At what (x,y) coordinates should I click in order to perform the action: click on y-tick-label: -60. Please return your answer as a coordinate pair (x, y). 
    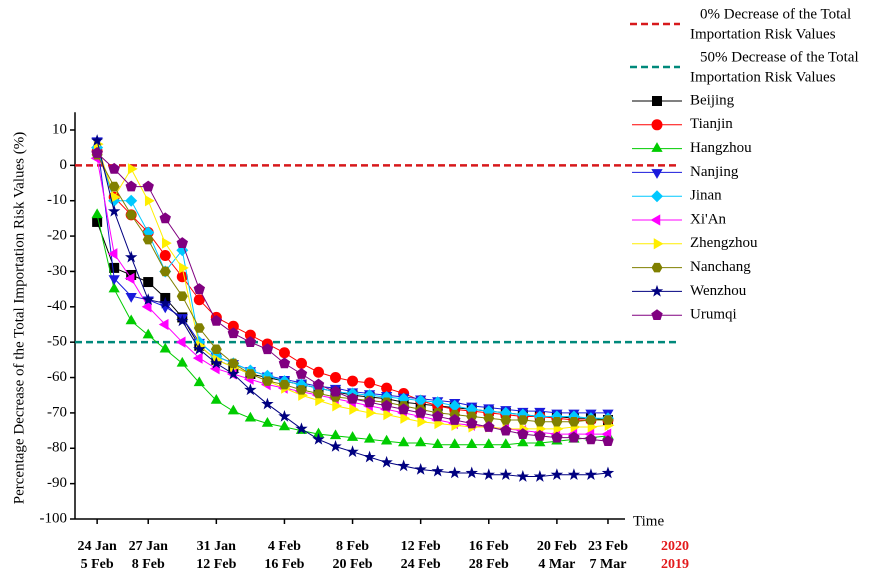
    Looking at the image, I should click on (57, 377).